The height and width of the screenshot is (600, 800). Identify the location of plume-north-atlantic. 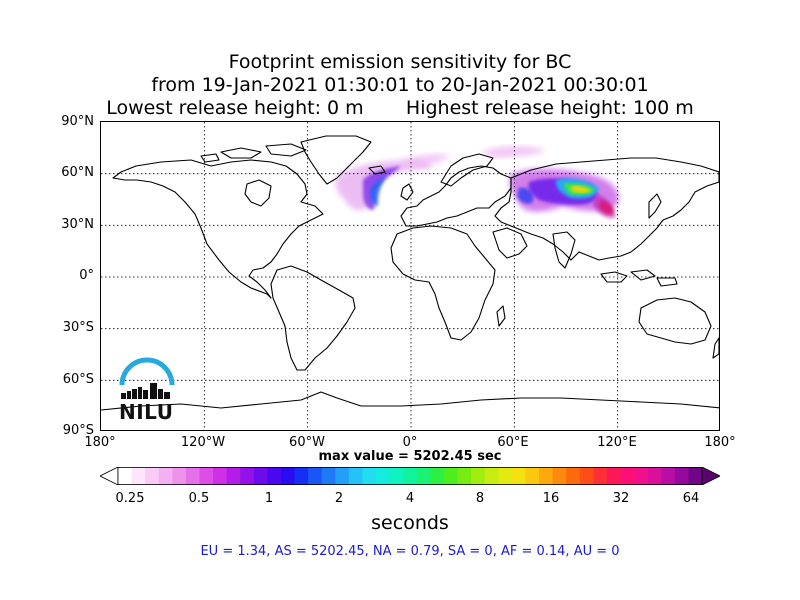
(426, 160).